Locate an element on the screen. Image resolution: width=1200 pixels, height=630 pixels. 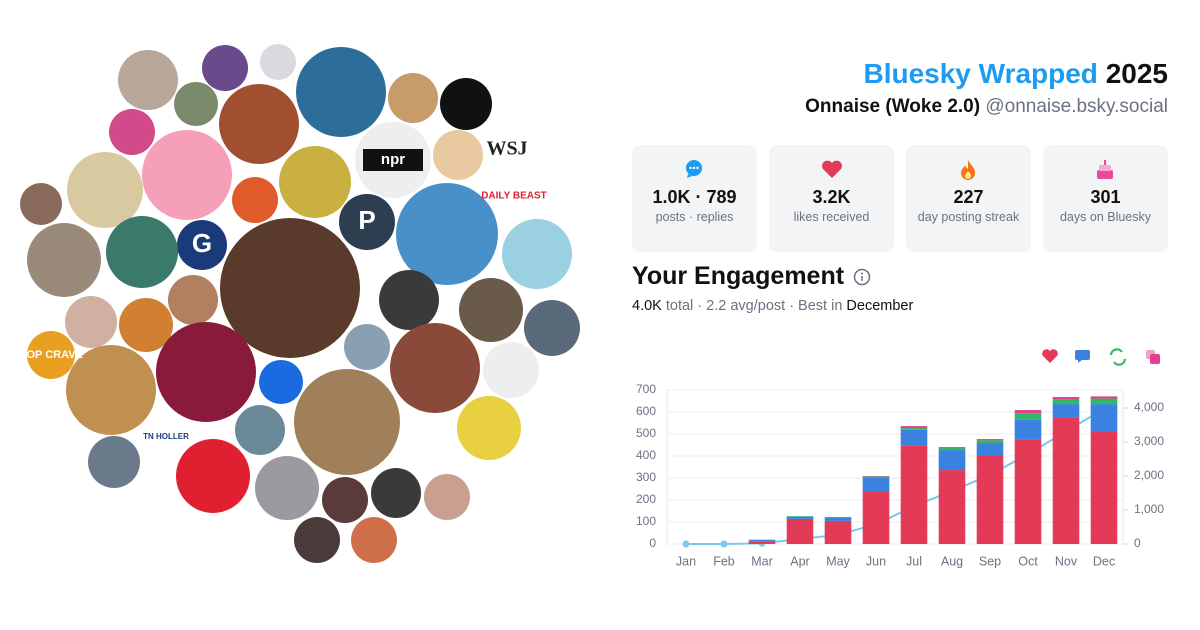
x-tick-label: Jul is located at coordinates (914, 561).